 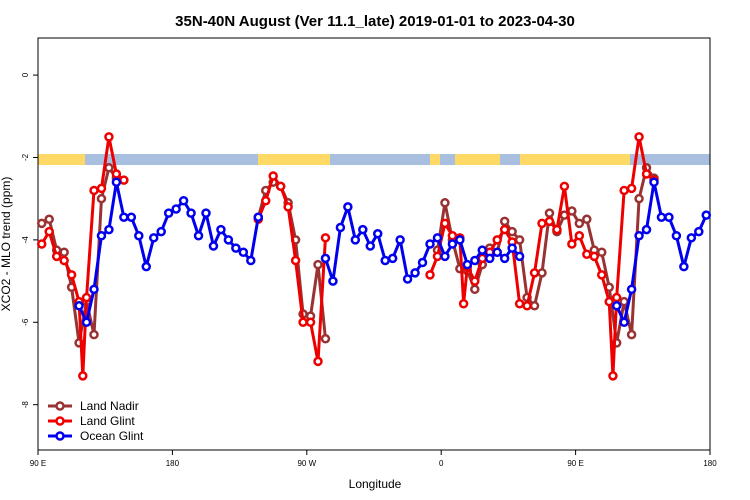 I want to click on y-tick-label: -4, so click(x=25, y=240).